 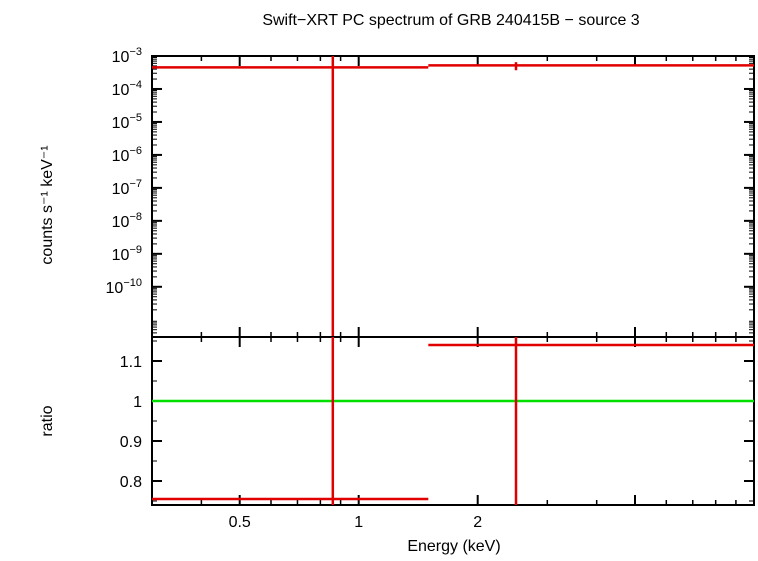 I want to click on y-tick-label: 10⁻⁴, so click(x=127, y=89).